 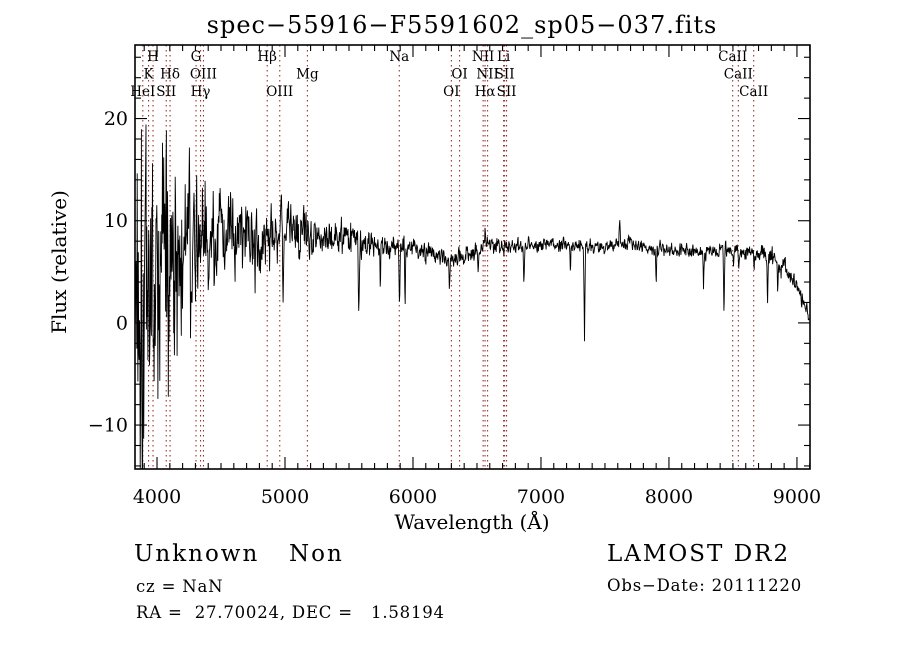 I want to click on x-tick-label: 7000, so click(x=541, y=497).